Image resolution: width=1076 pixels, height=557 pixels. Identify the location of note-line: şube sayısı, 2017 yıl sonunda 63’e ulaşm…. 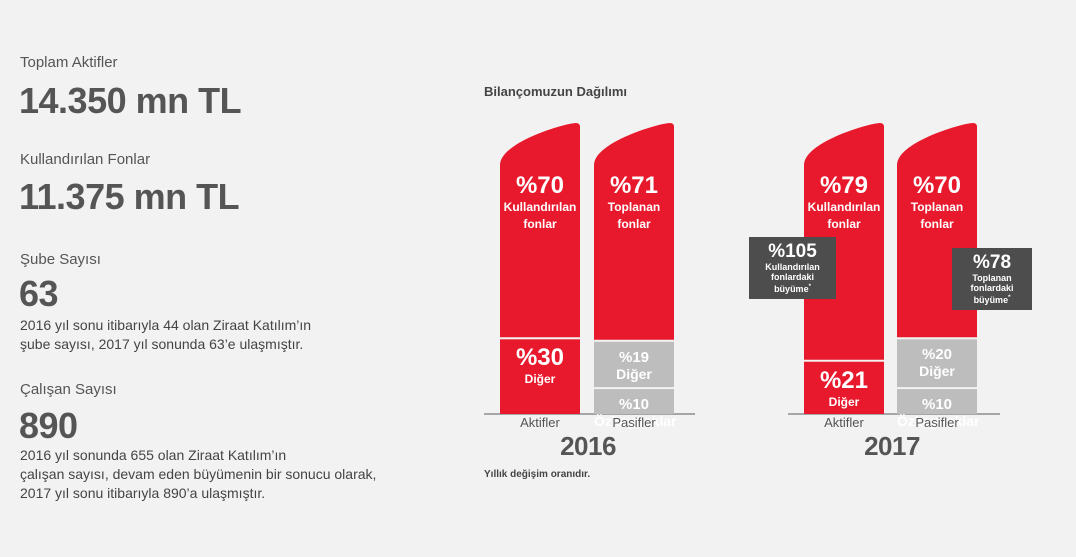
(162, 344).